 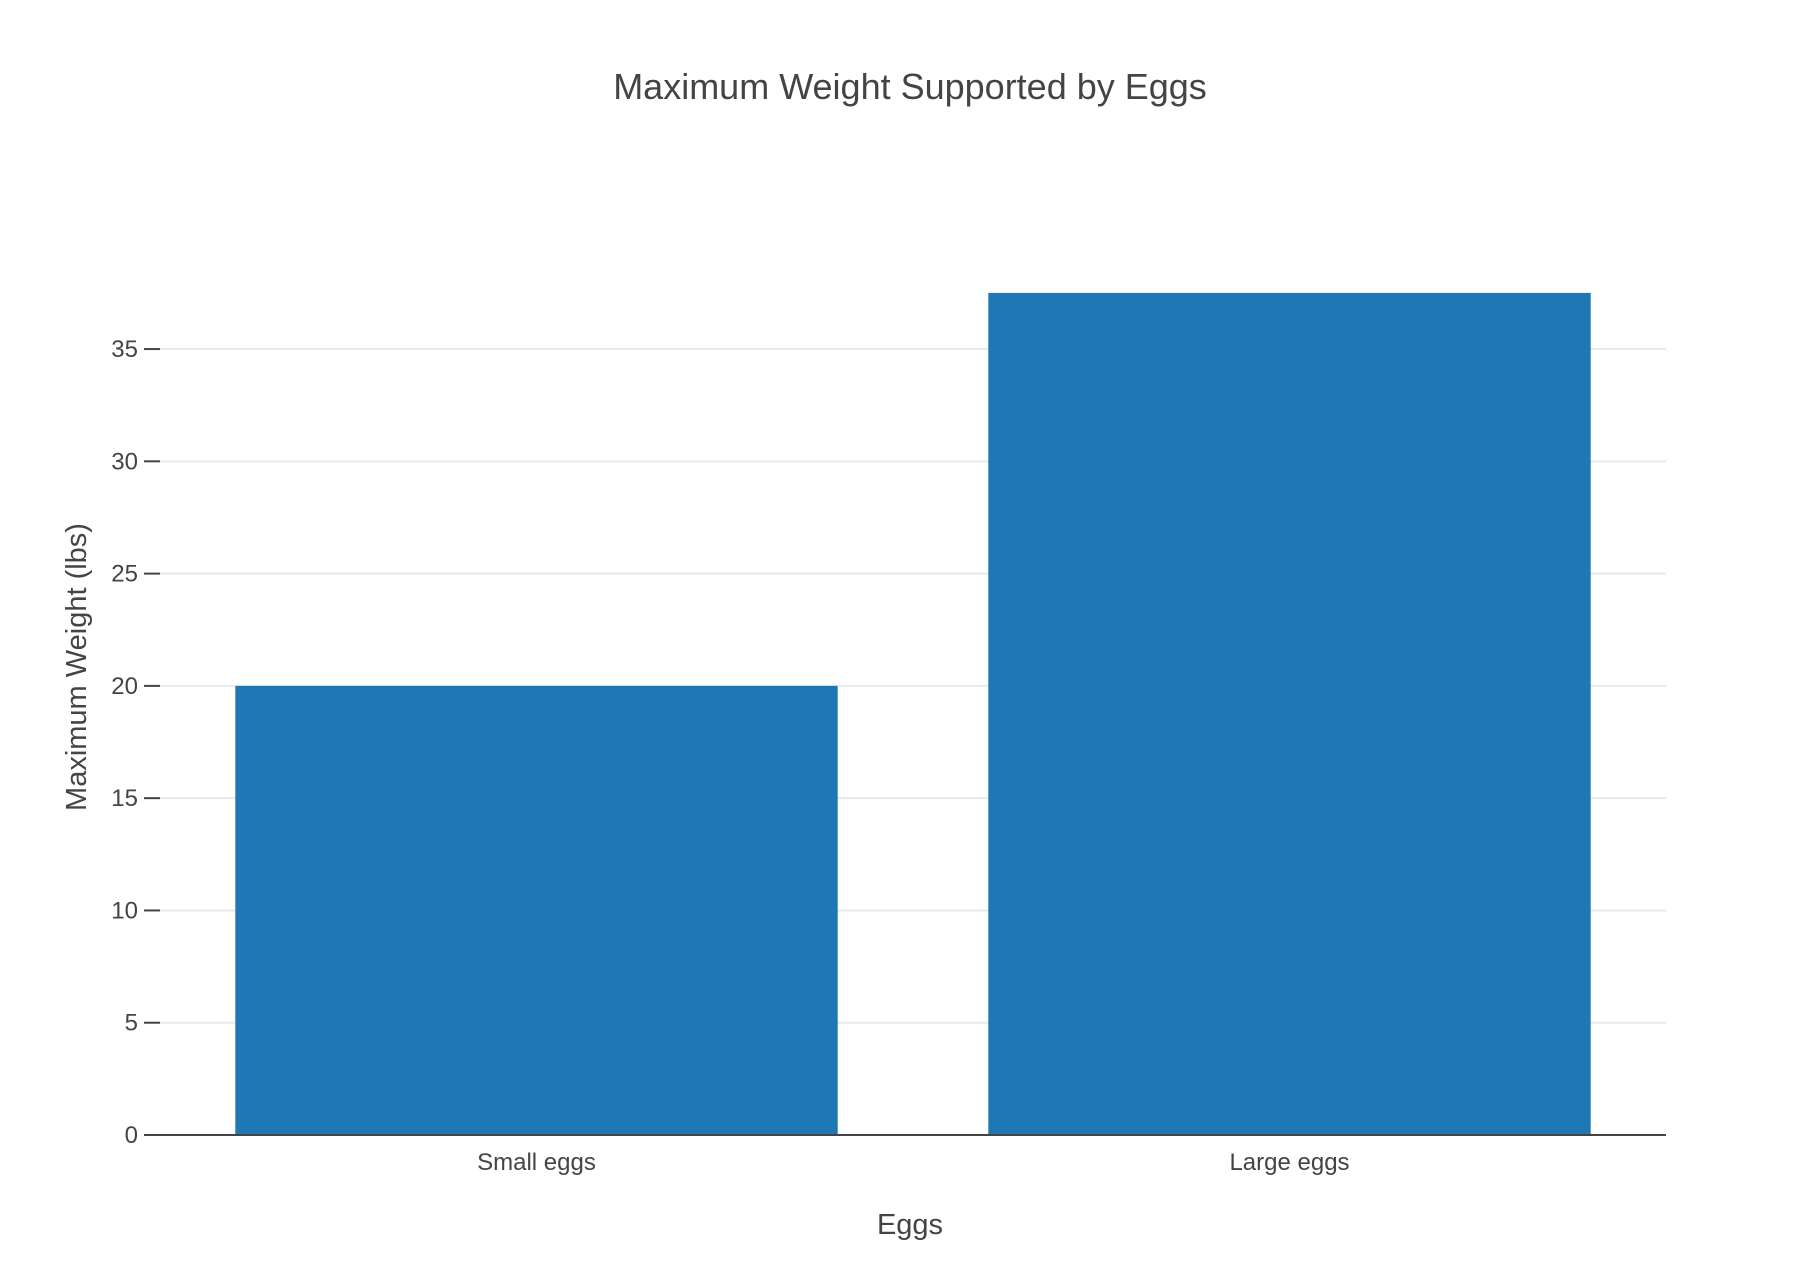 I want to click on y-tick-label: 25, so click(x=124, y=574).